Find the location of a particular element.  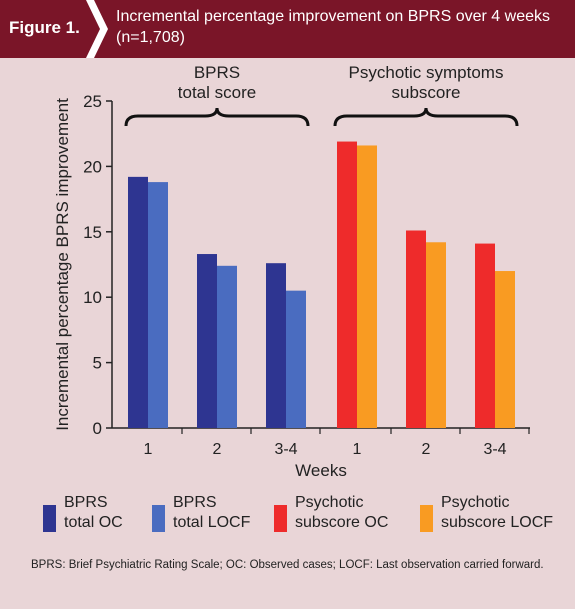

figure-label: Figure 1. is located at coordinates (44, 27).